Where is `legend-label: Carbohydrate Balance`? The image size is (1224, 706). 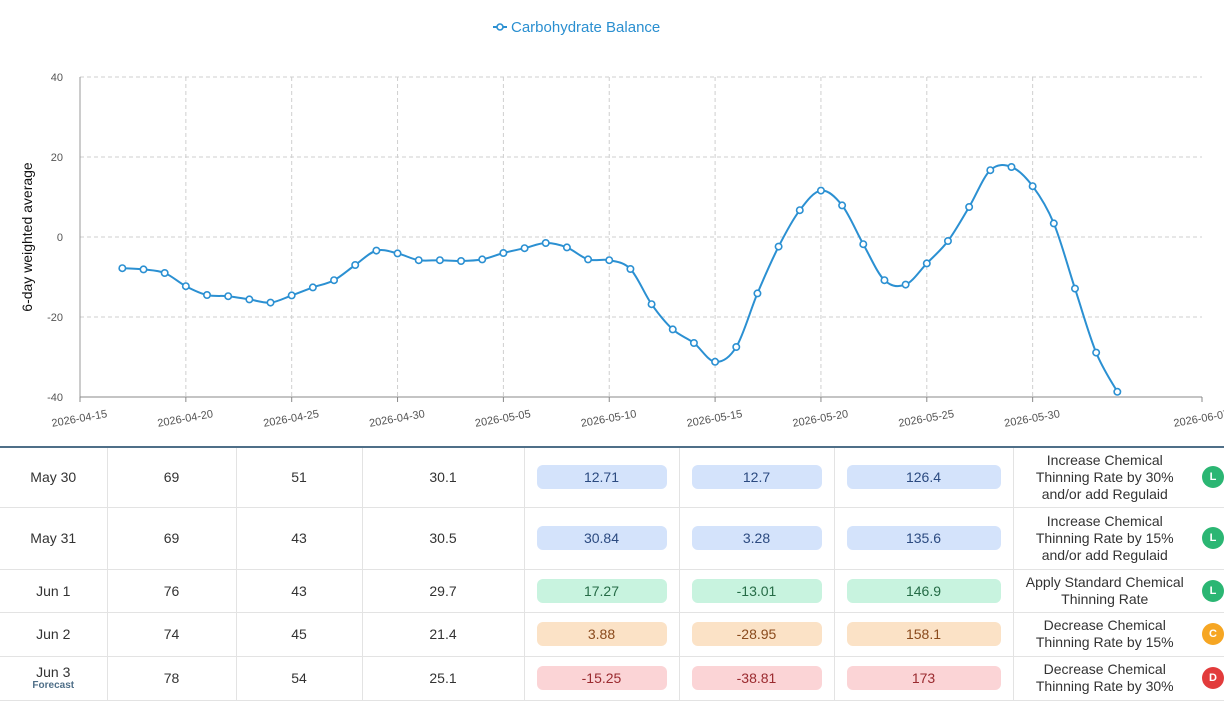
legend-label: Carbohydrate Balance is located at coordinates (585, 27).